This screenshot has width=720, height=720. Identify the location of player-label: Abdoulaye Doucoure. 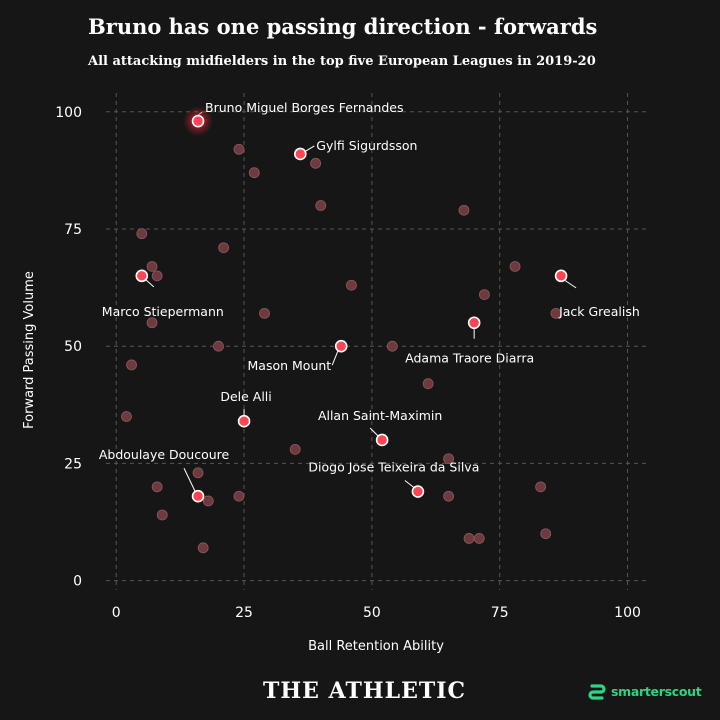
(164, 454).